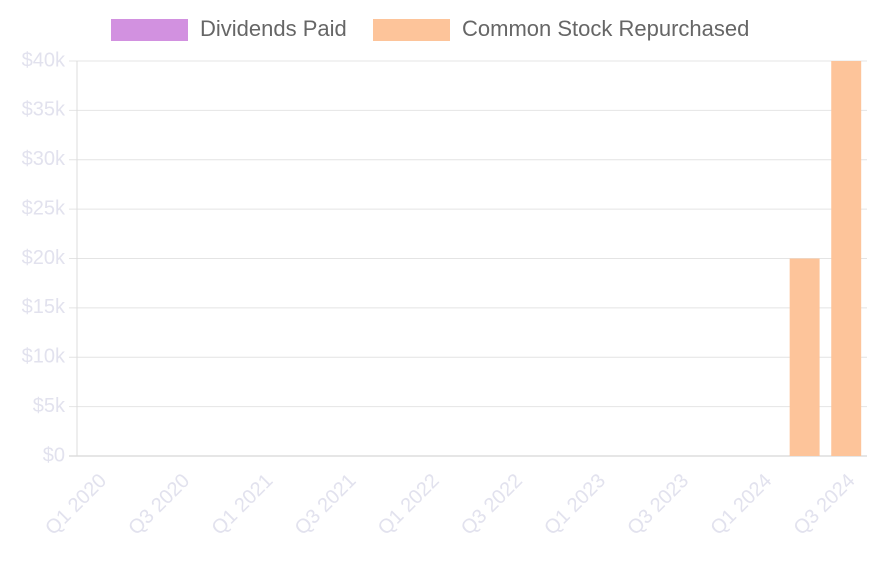 The height and width of the screenshot is (571, 874). What do you see at coordinates (742, 505) in the screenshot?
I see `x-tick-label: Q1 2024` at bounding box center [742, 505].